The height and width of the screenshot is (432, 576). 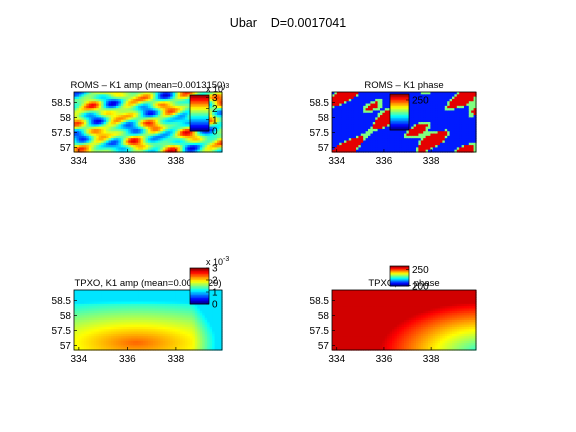 What do you see at coordinates (393, 123) in the screenshot?
I see `panel-2: 334 336 338 57 57.5 58 58.5 ROMS – K1 phase 250` at bounding box center [393, 123].